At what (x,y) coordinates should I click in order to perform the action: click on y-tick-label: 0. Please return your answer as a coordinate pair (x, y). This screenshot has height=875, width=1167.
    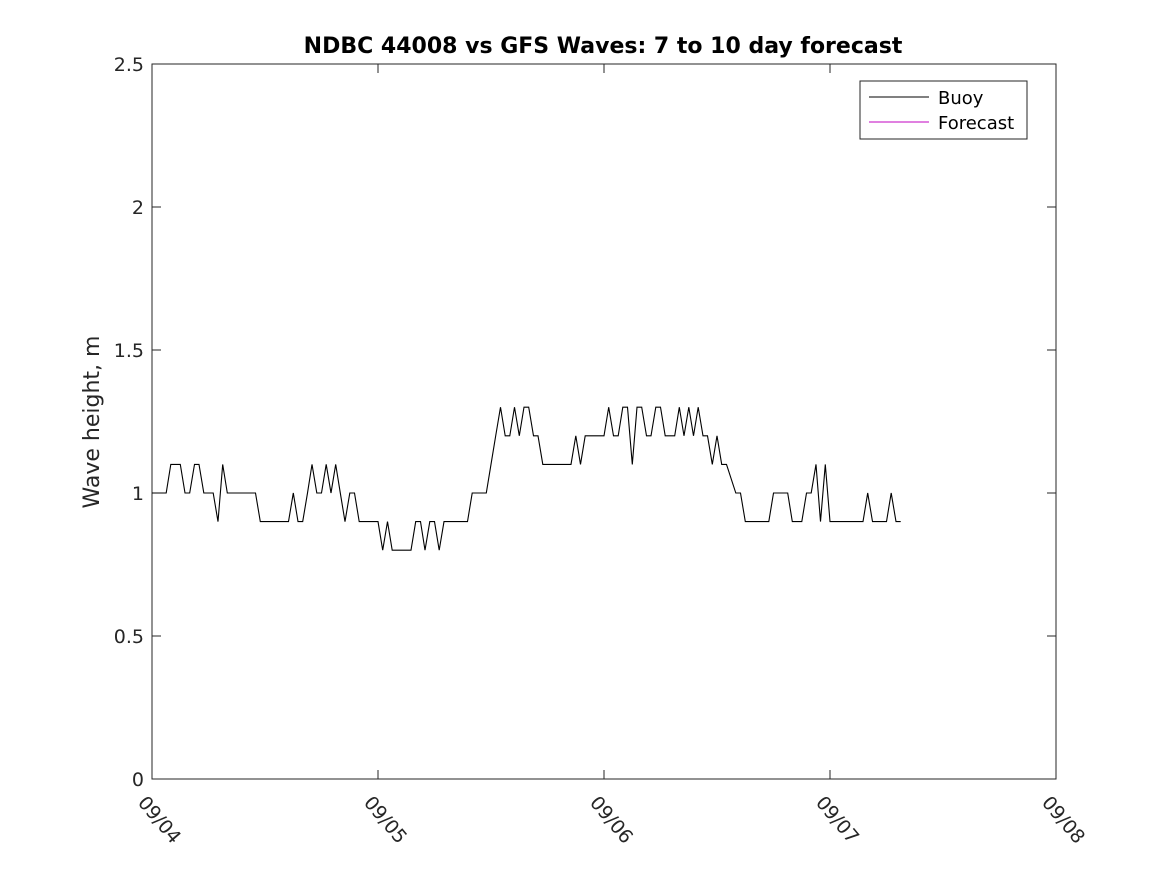
    Looking at the image, I should click on (138, 780).